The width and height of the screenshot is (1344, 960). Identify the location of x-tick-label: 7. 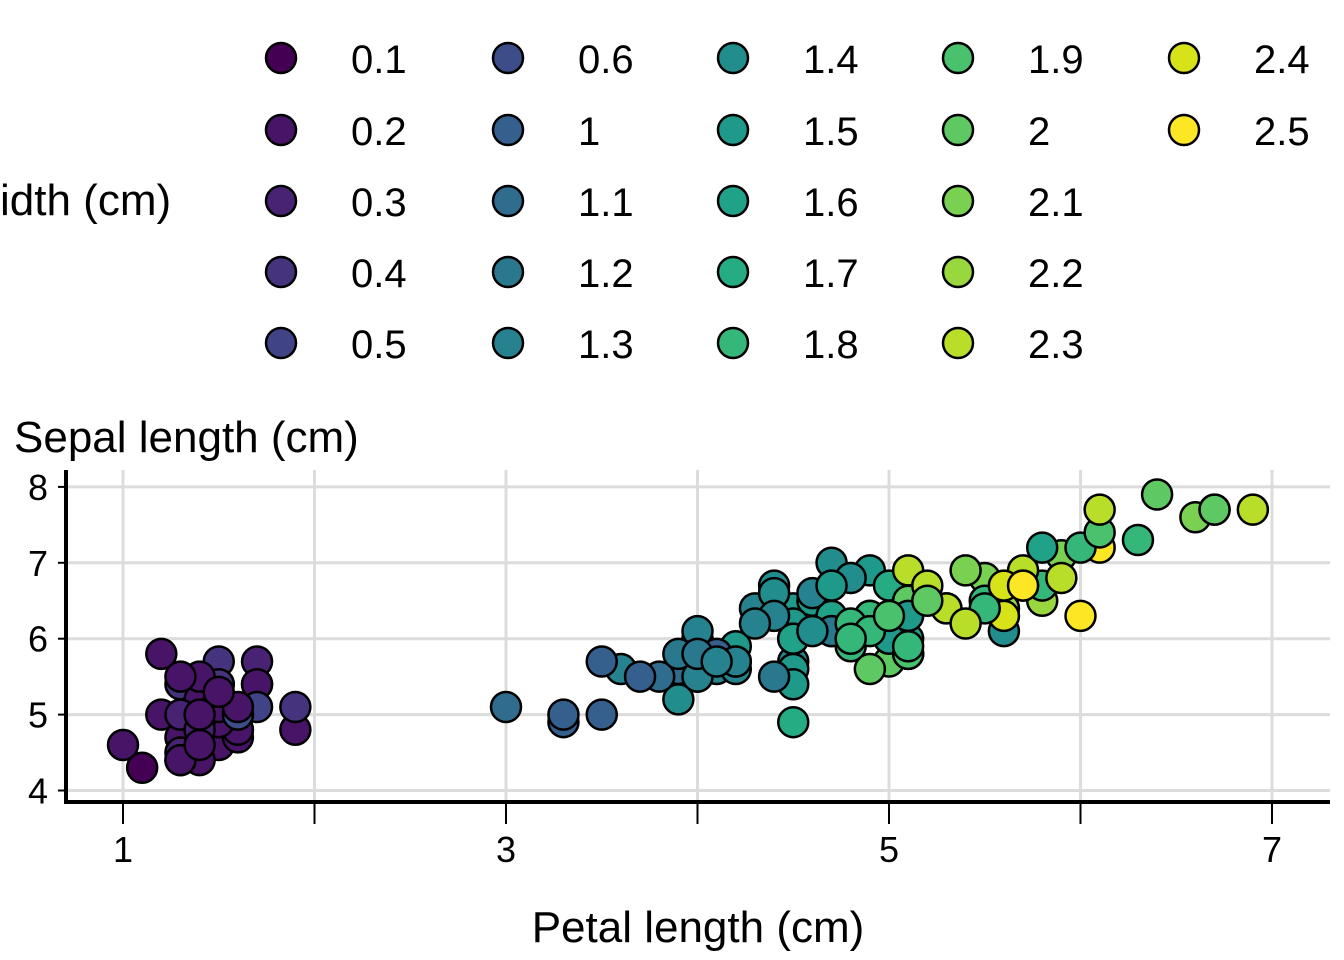
(1272, 849).